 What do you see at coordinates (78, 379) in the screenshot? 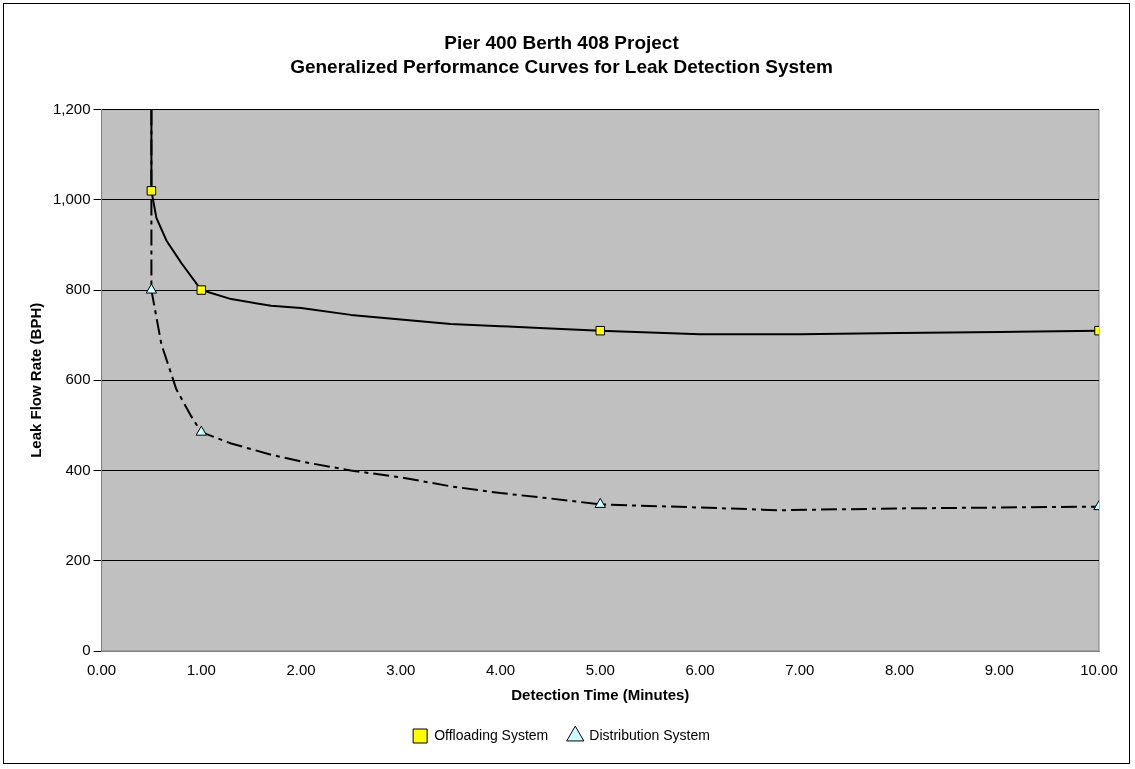
I see `y-tick-label: 600` at bounding box center [78, 379].